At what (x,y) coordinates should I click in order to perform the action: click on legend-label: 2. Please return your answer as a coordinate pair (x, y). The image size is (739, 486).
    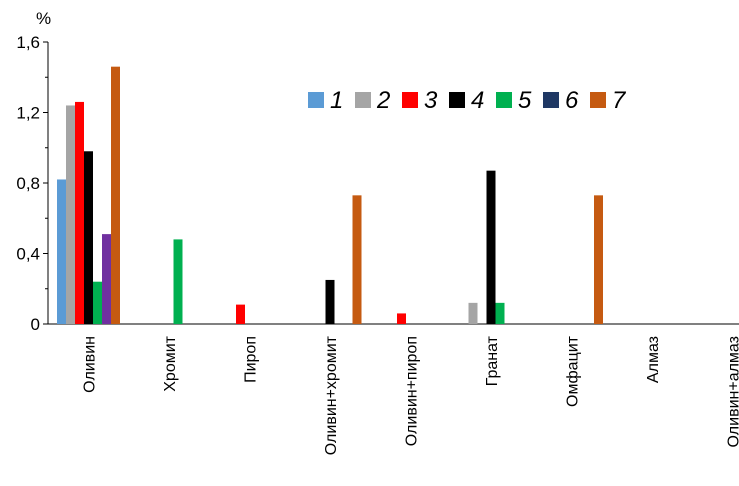
    Looking at the image, I should click on (383, 100).